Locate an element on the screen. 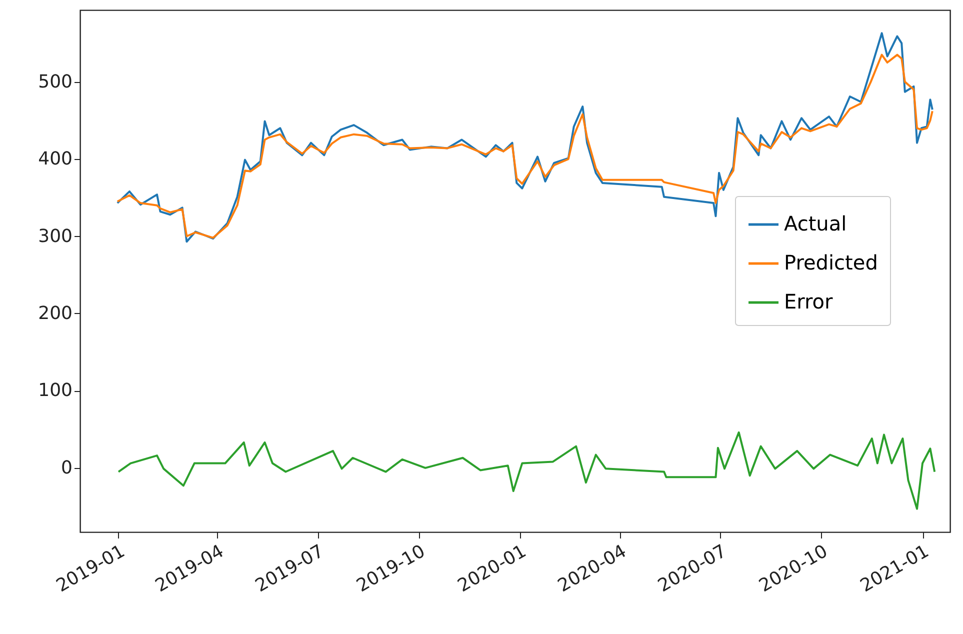 The width and height of the screenshot is (963, 634). legend-label: Actual is located at coordinates (815, 224).